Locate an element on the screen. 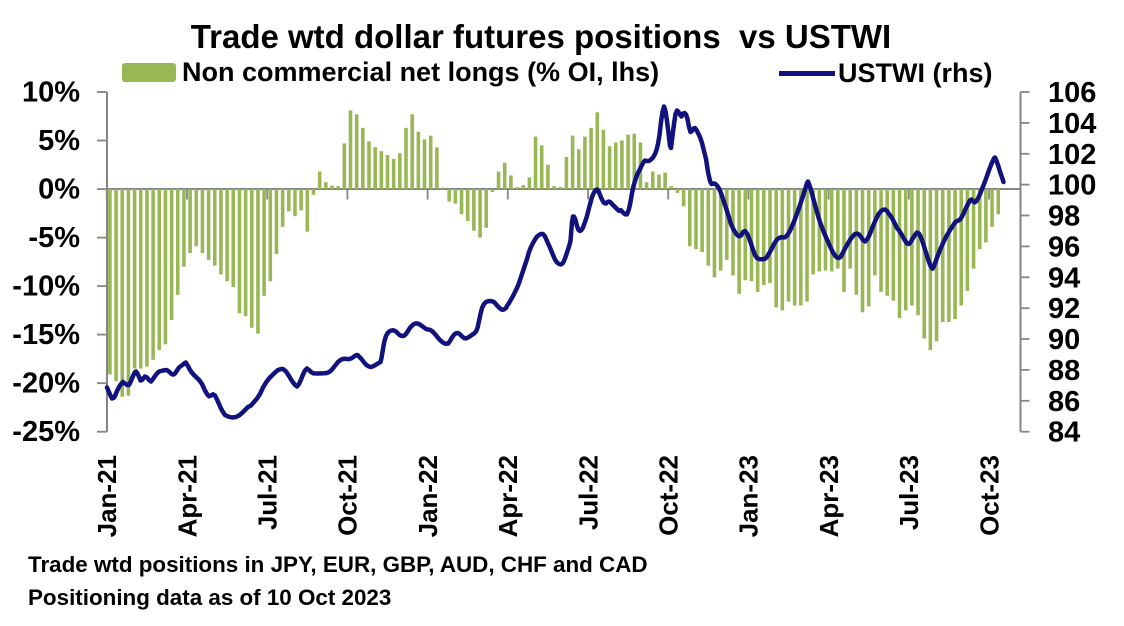 Image resolution: width=1124 pixels, height=626 pixels. svg-text: 100 is located at coordinates (1072, 186).